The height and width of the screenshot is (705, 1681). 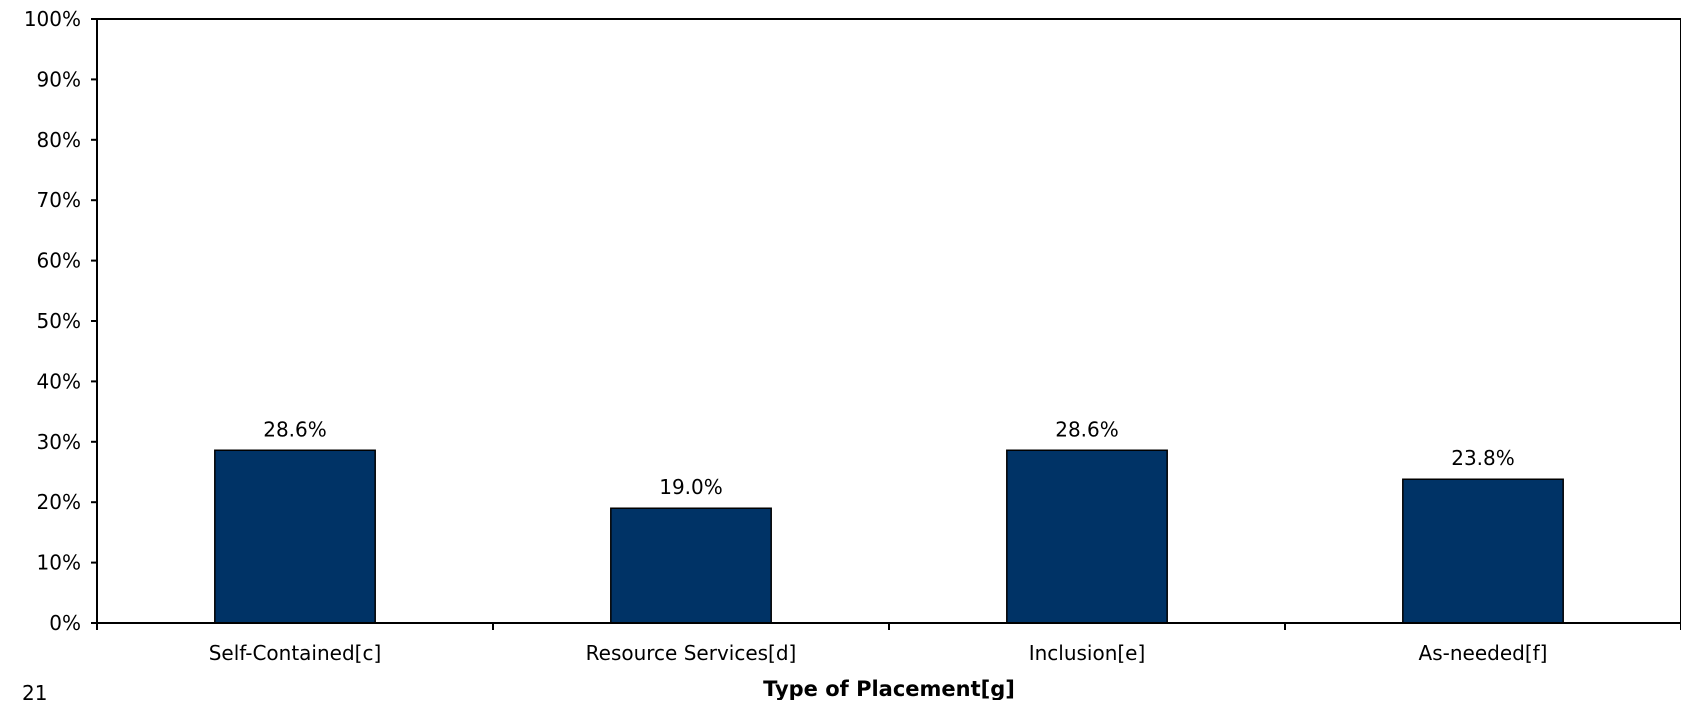 I want to click on y-tick-label: 30%, so click(x=59, y=442).